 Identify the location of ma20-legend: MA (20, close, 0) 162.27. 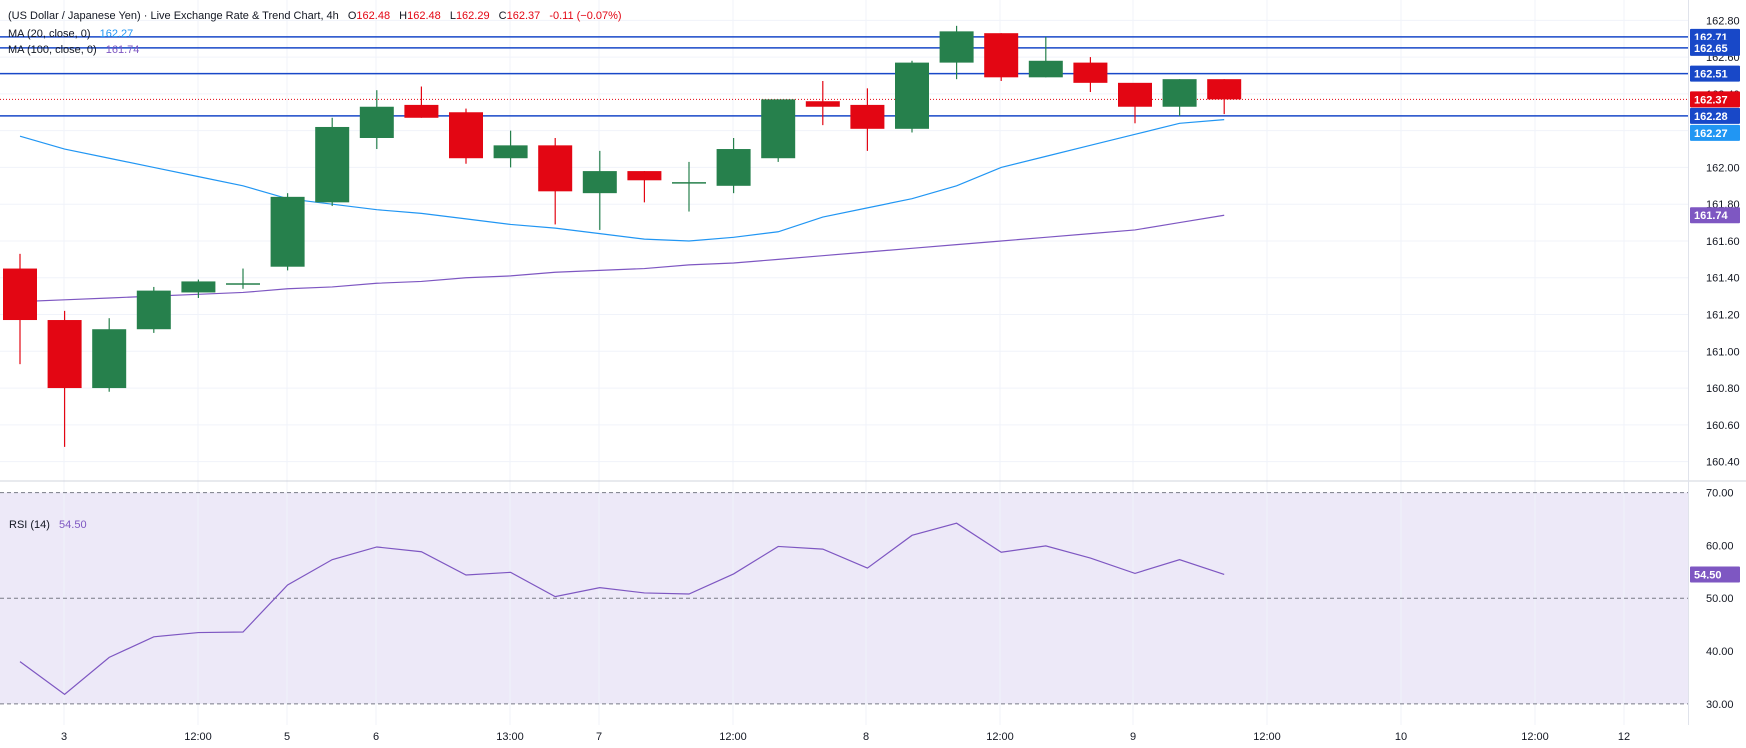
(73, 34).